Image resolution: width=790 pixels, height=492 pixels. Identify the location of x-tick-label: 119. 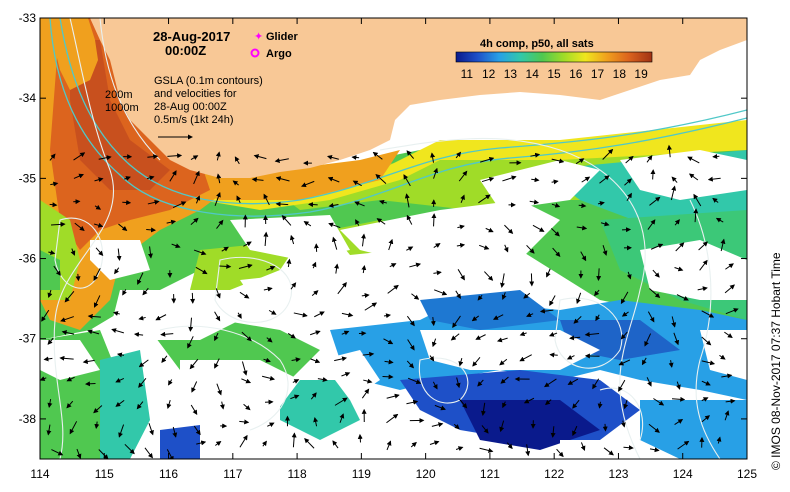
(361, 474).